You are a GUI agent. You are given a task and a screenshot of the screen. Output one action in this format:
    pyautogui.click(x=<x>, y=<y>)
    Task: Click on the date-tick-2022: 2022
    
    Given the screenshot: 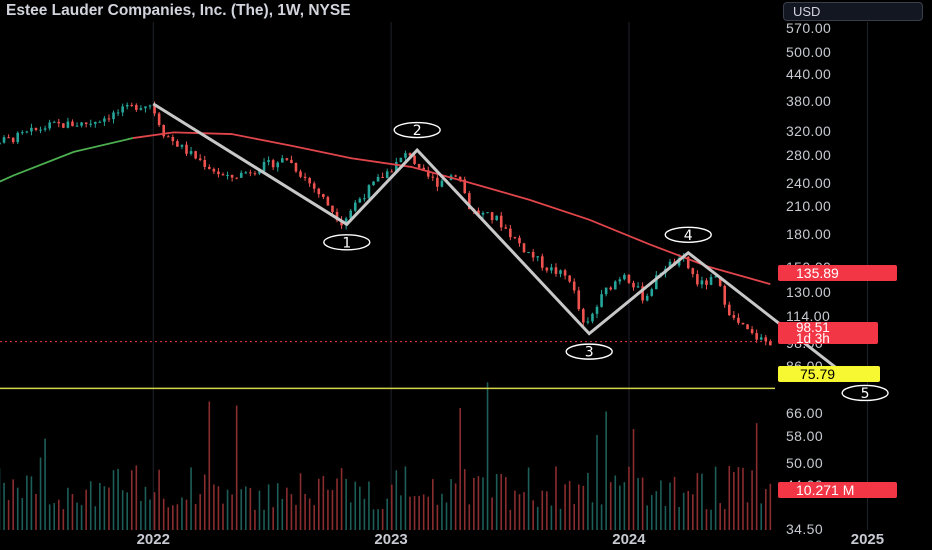 What is the action you would take?
    pyautogui.click(x=153, y=539)
    